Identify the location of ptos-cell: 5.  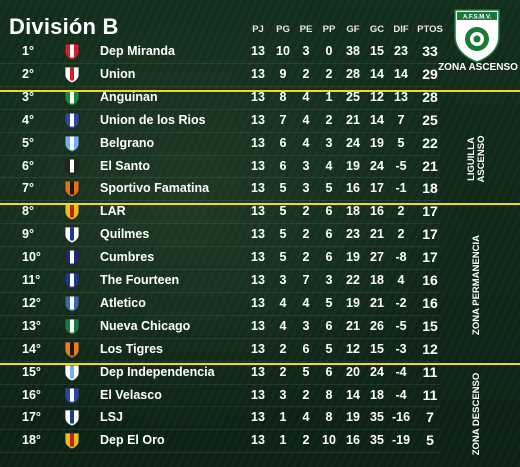
(430, 440).